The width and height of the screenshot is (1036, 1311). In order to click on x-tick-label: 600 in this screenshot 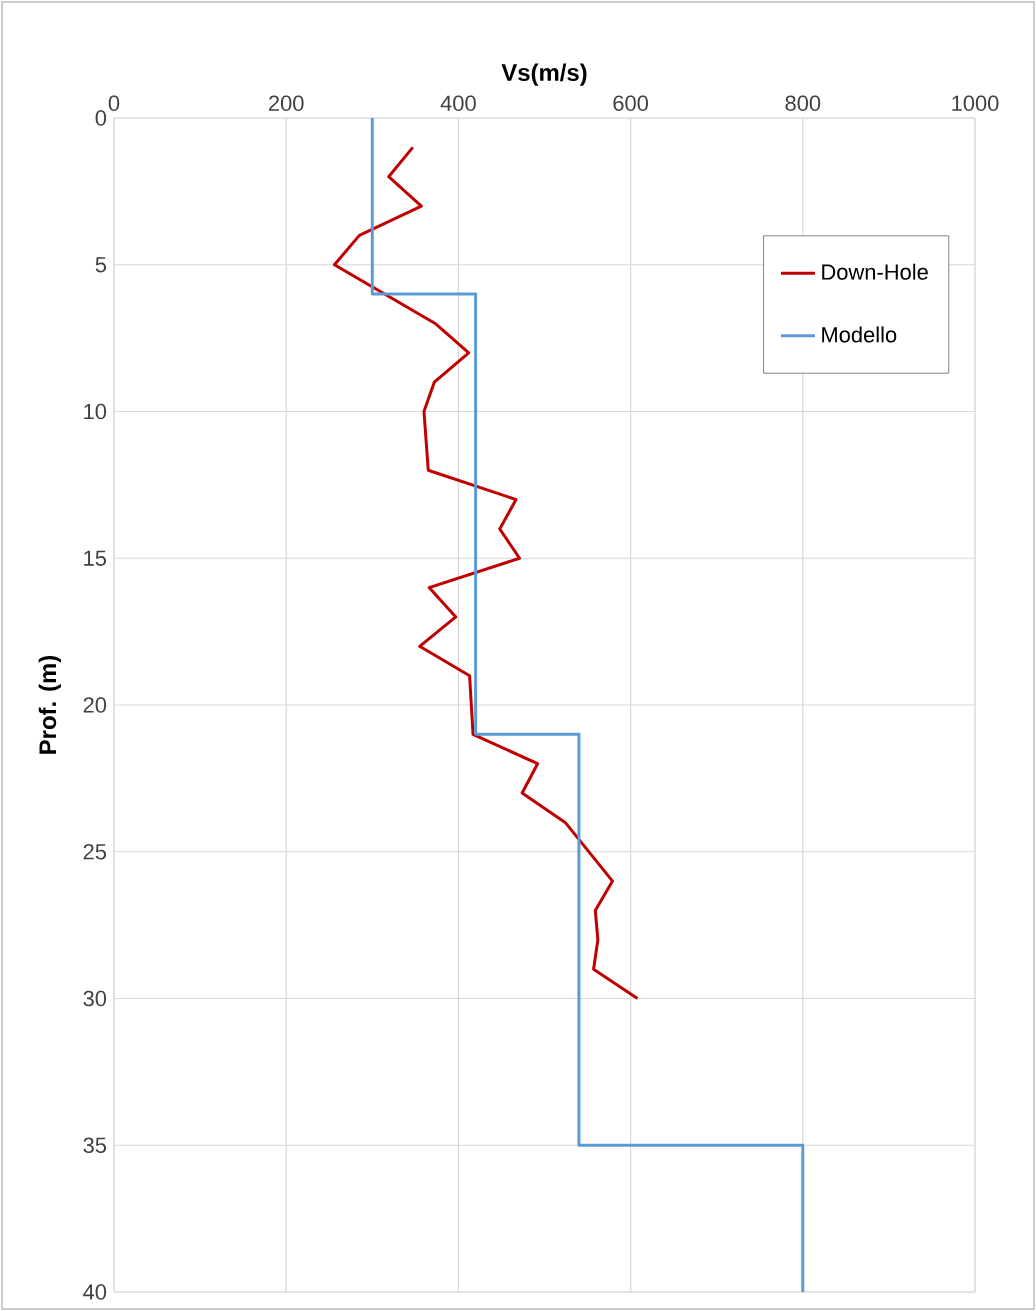, I will do `click(631, 103)`.